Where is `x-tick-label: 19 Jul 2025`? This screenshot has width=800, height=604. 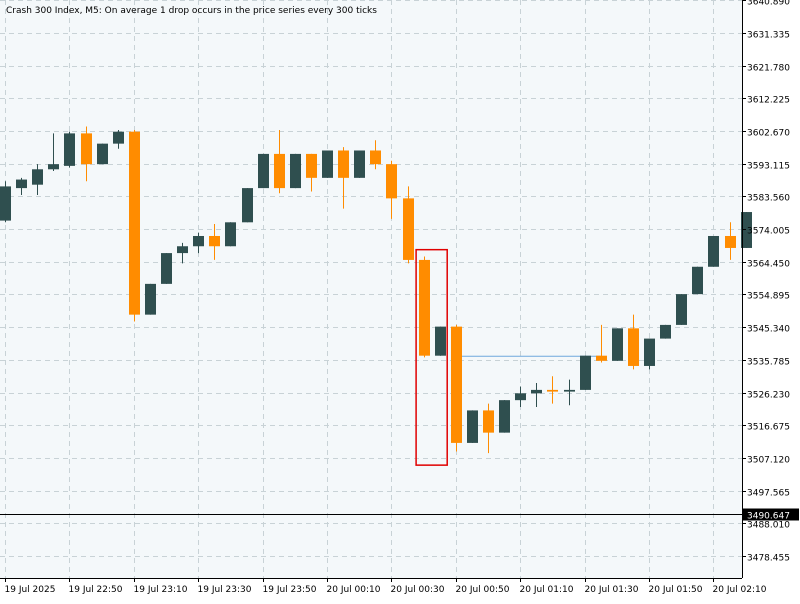 x-tick-label: 19 Jul 2025 is located at coordinates (30, 590).